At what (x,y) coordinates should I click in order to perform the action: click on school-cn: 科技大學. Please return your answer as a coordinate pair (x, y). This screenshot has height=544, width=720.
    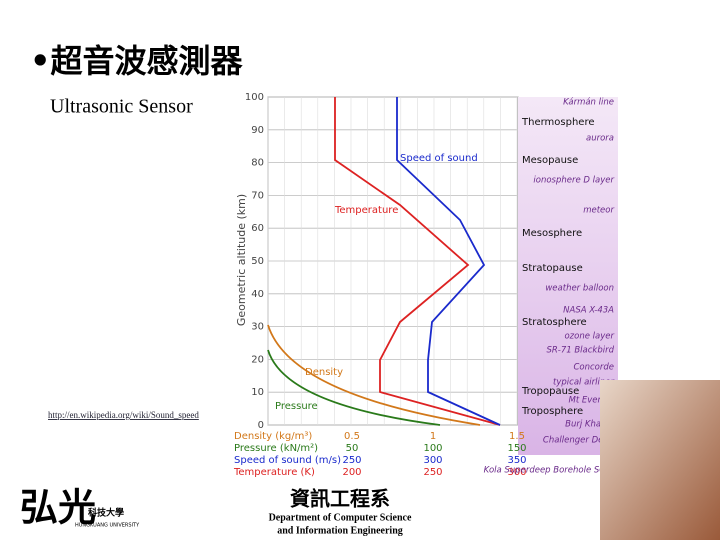
    Looking at the image, I should click on (106, 513).